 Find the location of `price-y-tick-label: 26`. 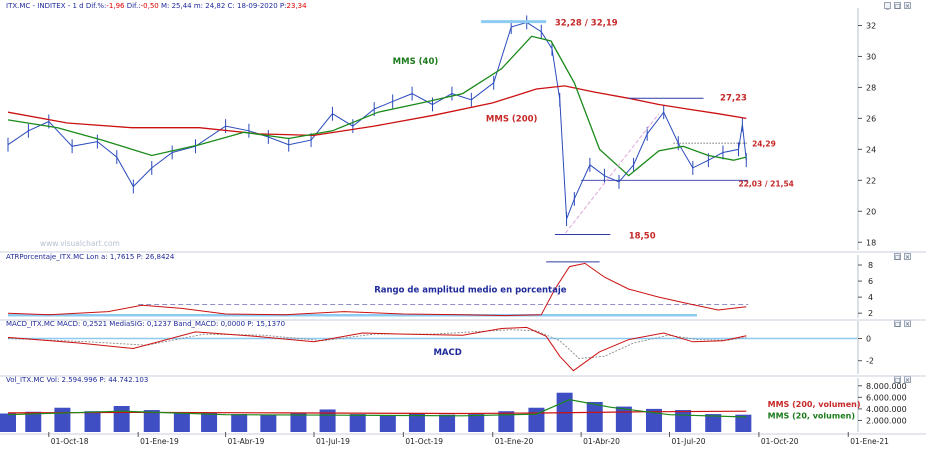

price-y-tick-label: 26 is located at coordinates (871, 118).